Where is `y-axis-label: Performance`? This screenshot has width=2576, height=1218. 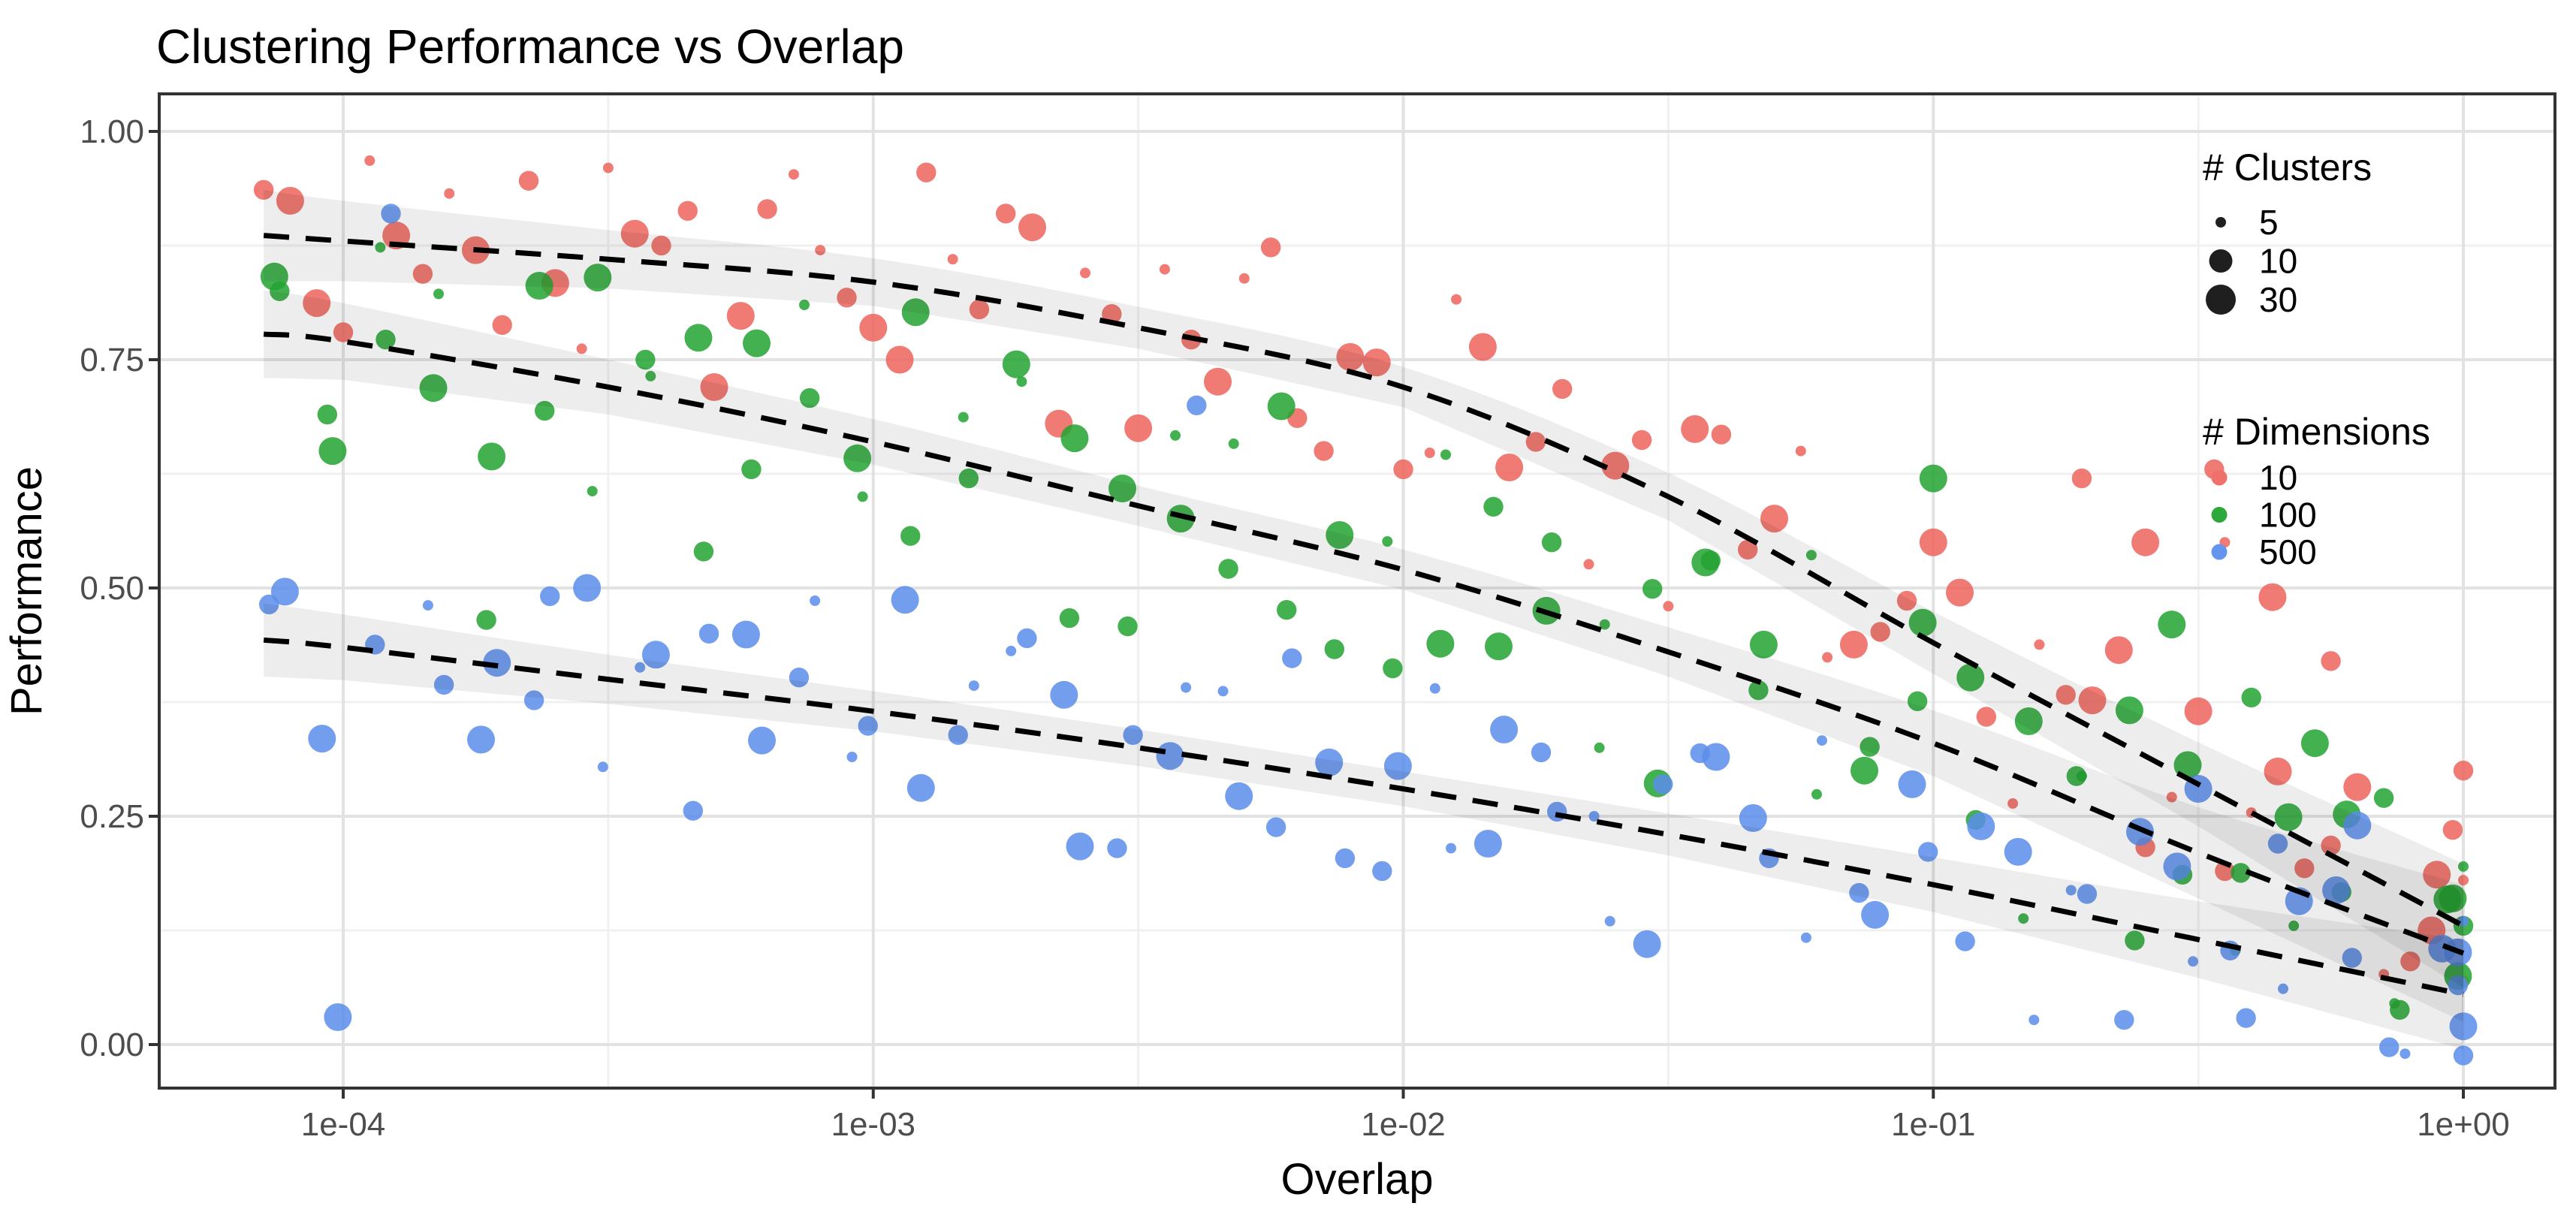 y-axis-label: Performance is located at coordinates (26, 591).